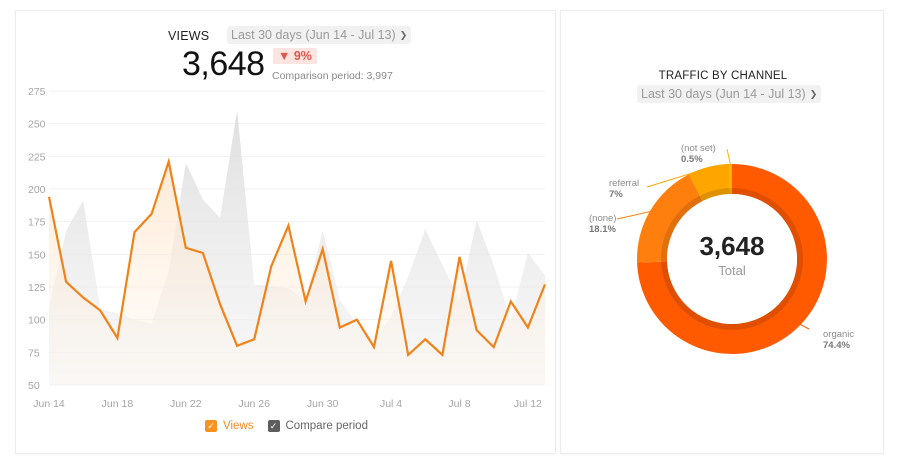 The width and height of the screenshot is (900, 465). Describe the element at coordinates (723, 76) in the screenshot. I see `traffic-title: TRAFFIC BY CHANNEL` at that location.